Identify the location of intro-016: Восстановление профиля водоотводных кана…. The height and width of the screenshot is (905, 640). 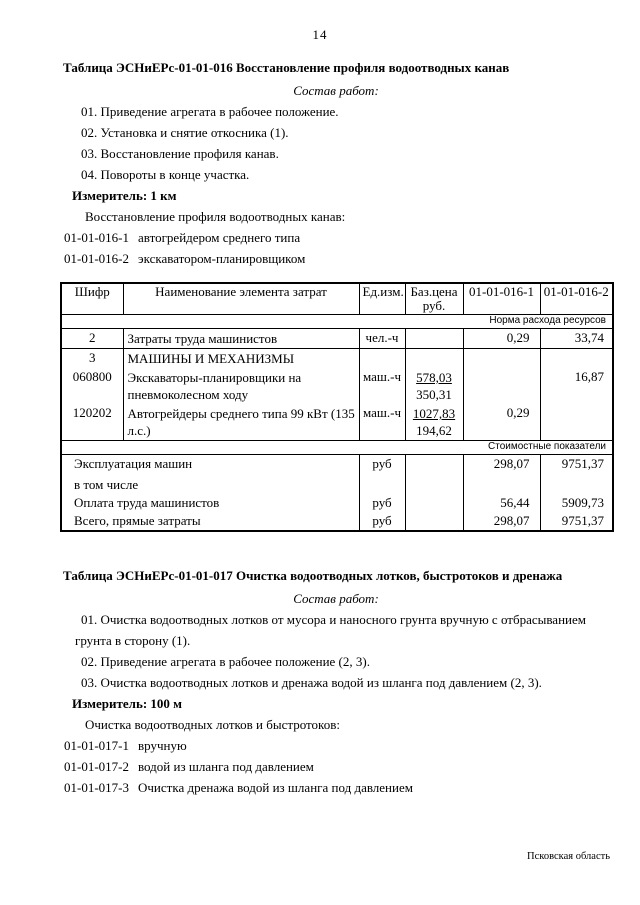
(215, 216).